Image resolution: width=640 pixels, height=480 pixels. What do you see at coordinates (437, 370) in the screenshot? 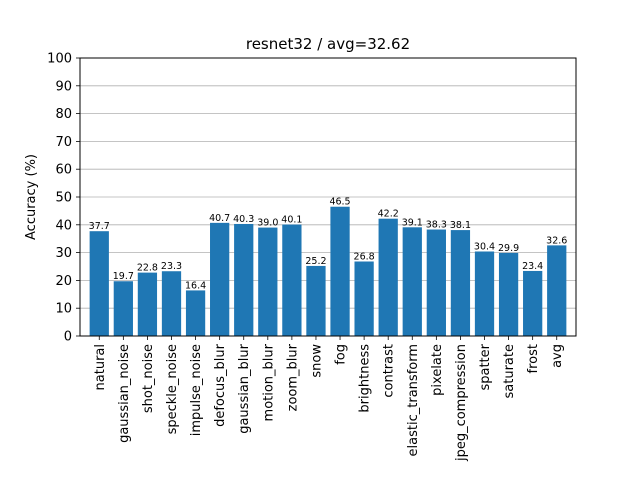
I see `x-tick-label: pixelate` at bounding box center [437, 370].